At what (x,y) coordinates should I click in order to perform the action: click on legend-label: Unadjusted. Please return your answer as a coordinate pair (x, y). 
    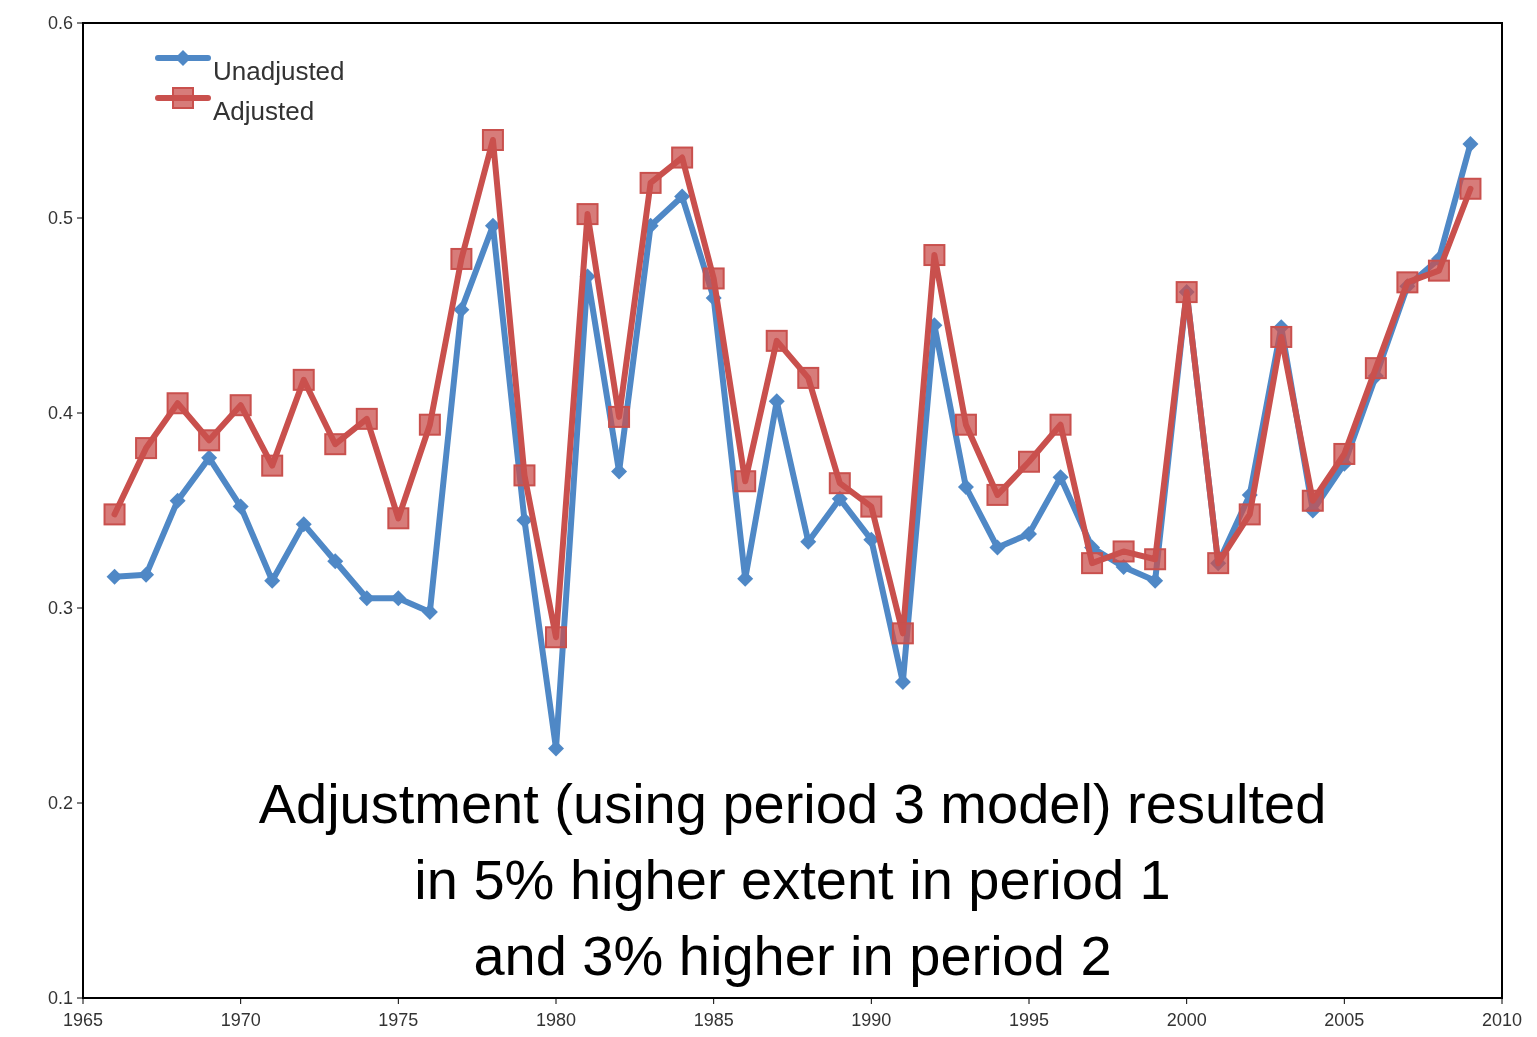
    Looking at the image, I should click on (279, 71).